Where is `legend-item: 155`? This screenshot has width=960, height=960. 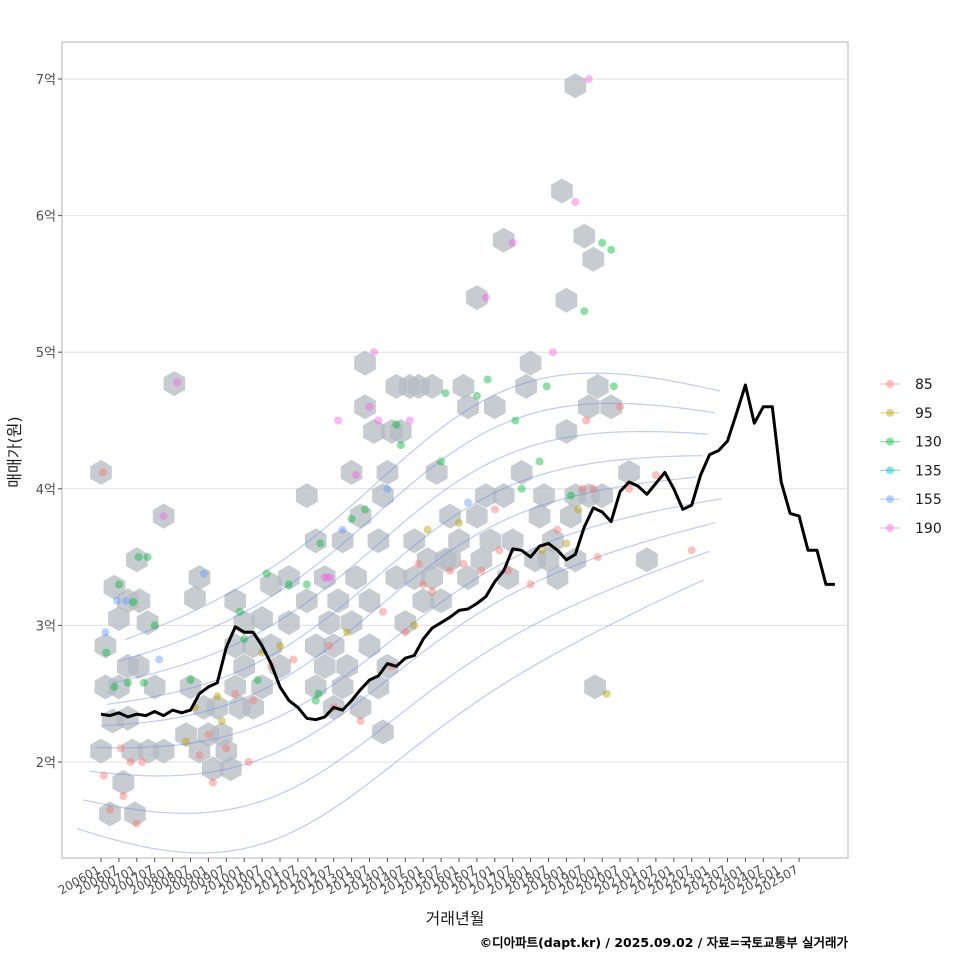
legend-item: 155 is located at coordinates (911, 500).